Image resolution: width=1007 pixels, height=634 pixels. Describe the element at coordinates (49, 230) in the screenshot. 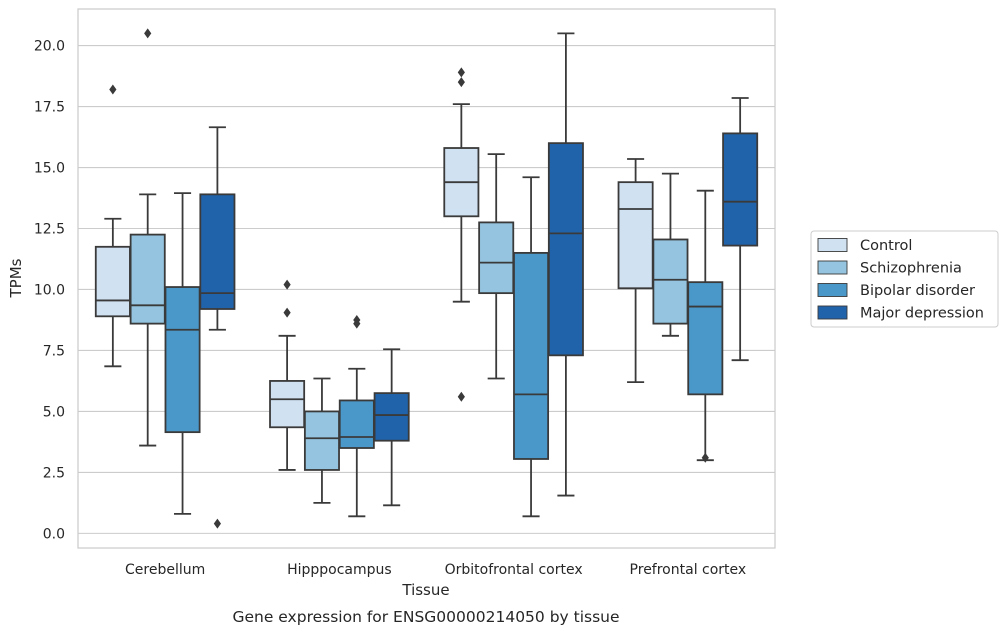

I see `y-tick-label: 12.5` at that location.